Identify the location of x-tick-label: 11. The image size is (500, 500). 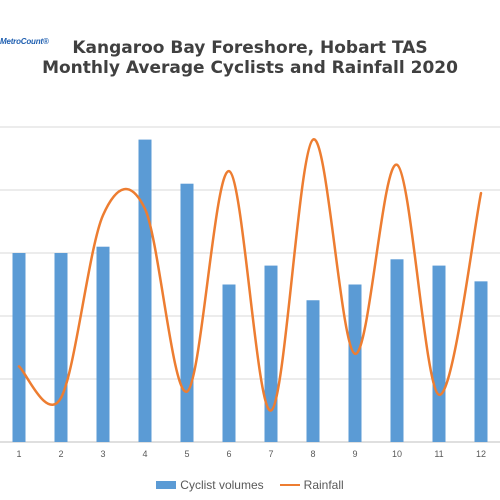
(438, 454).